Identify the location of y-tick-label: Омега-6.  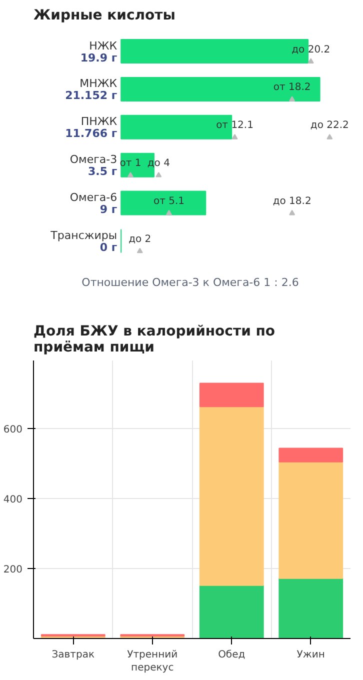
(94, 197).